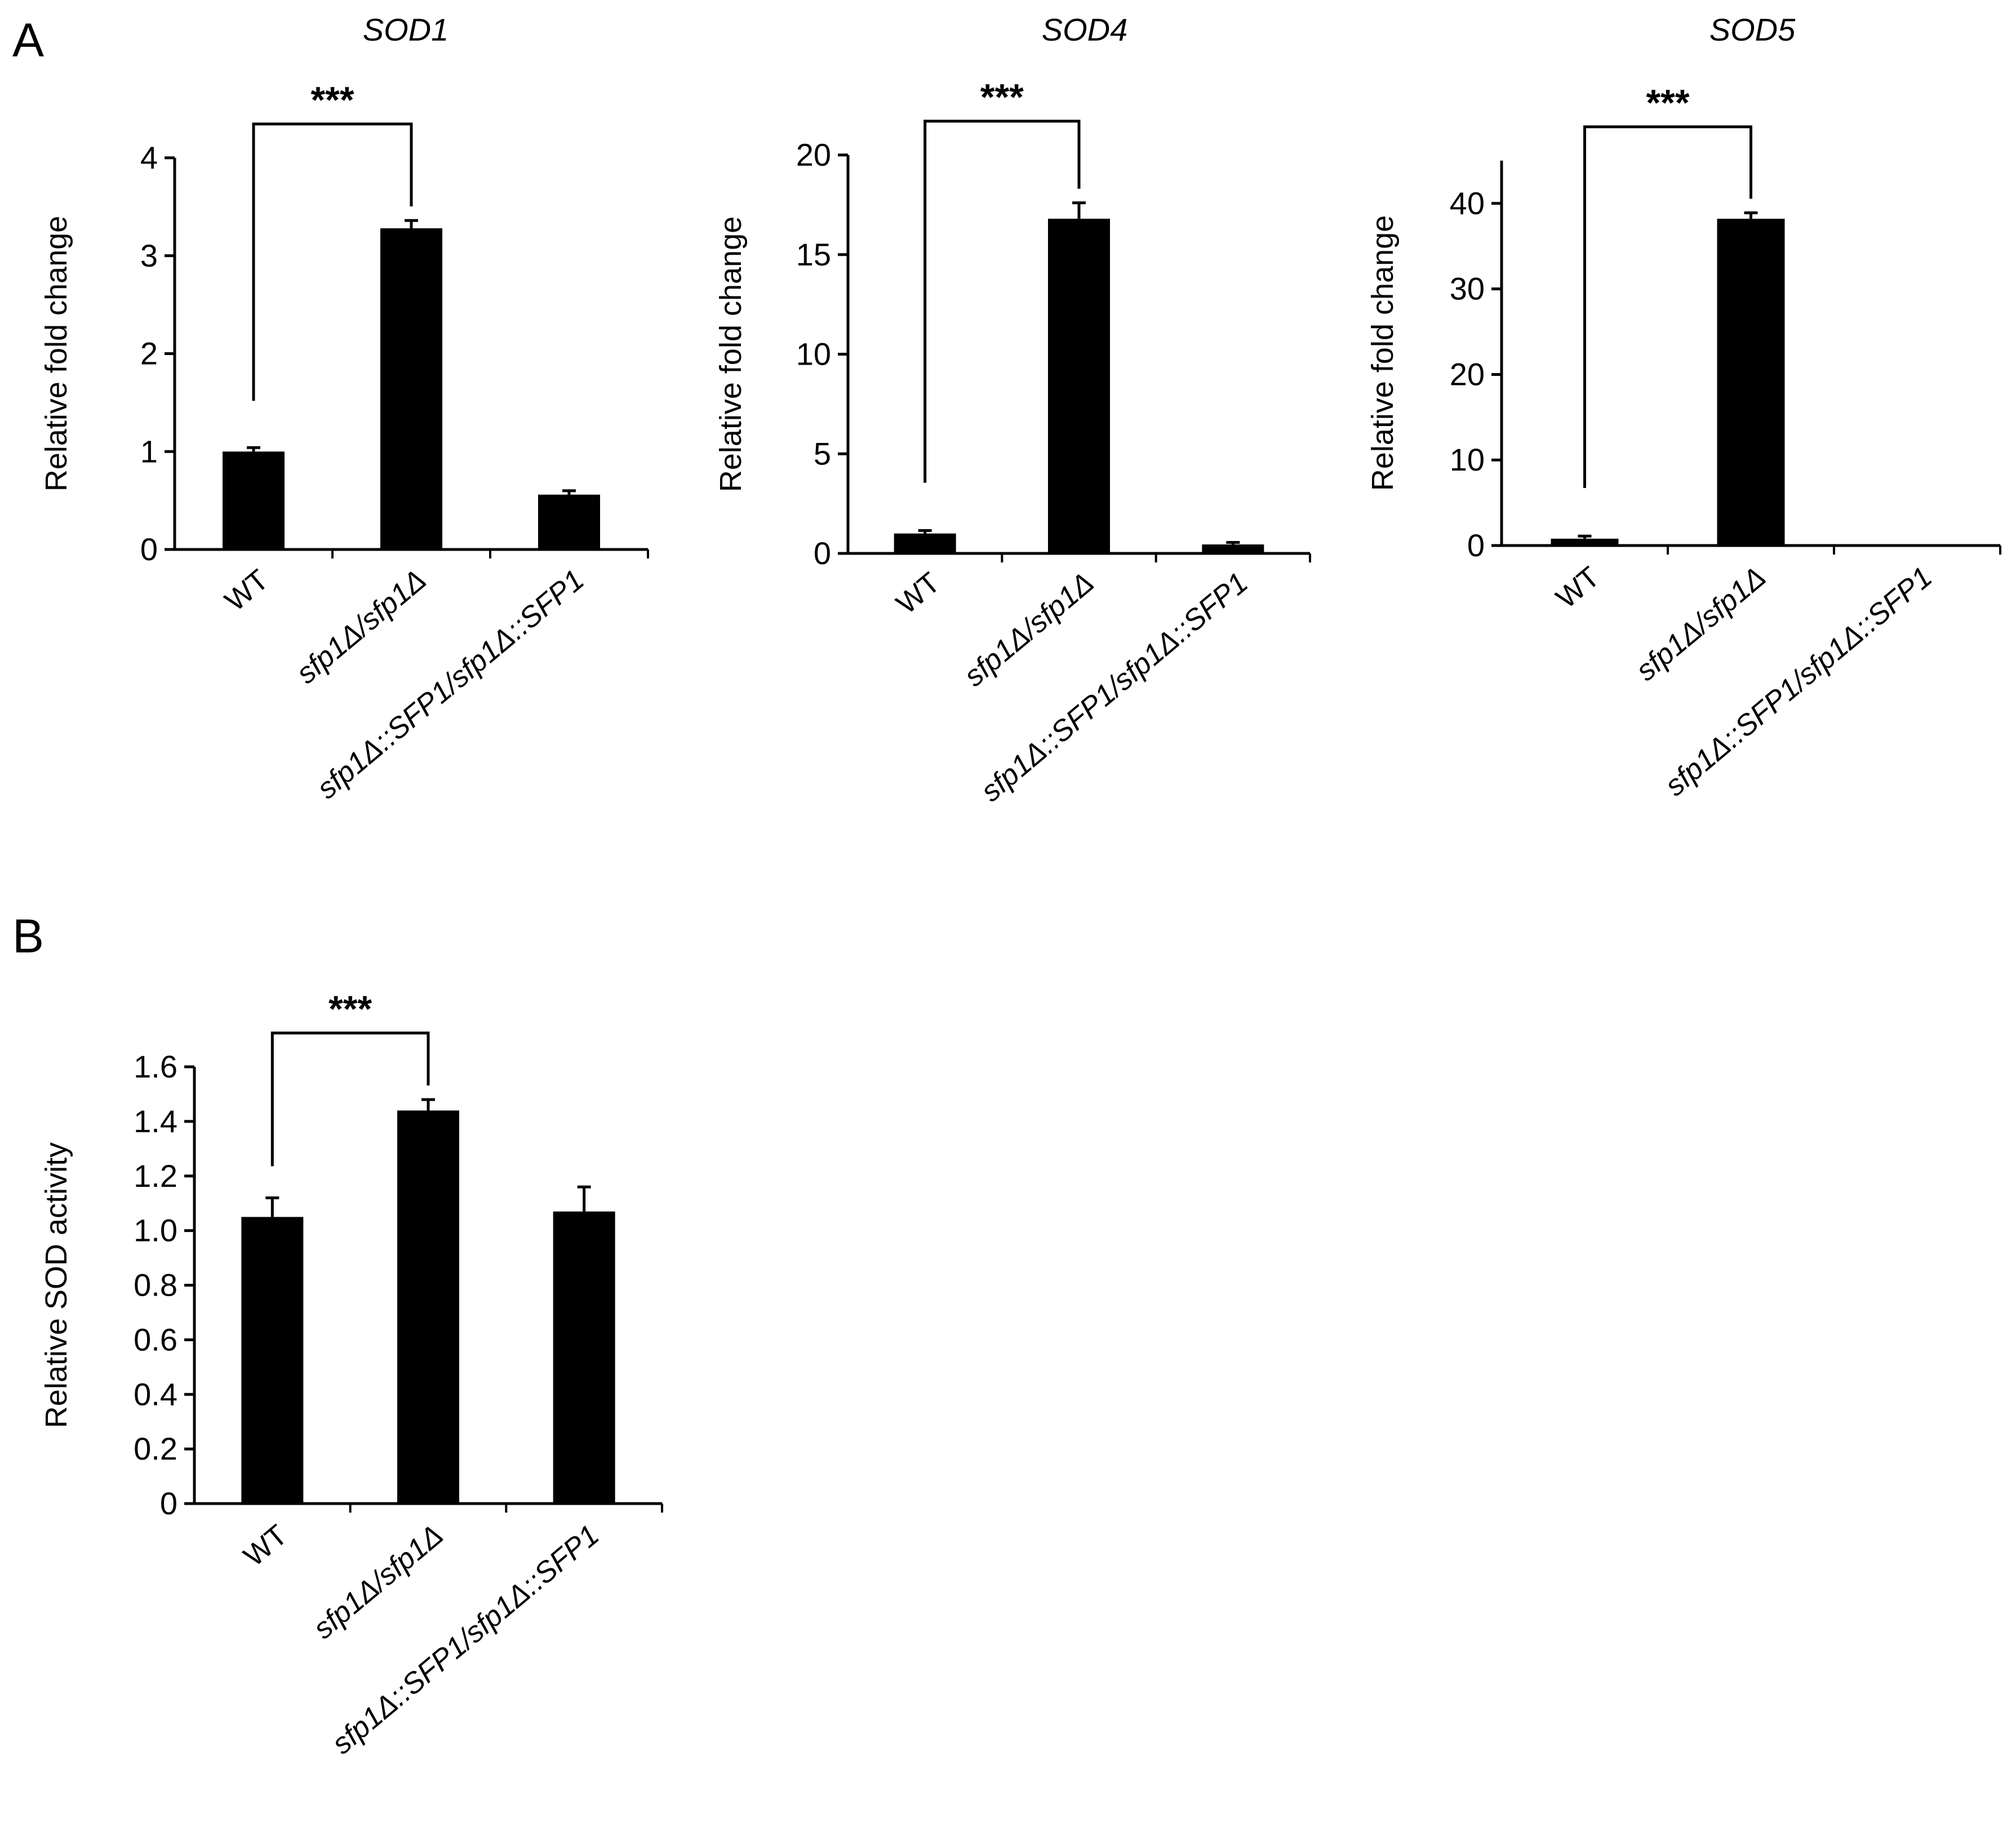 This screenshot has height=1831, width=2016. Describe the element at coordinates (149, 451) in the screenshot. I see `y-tick-label: 1` at that location.